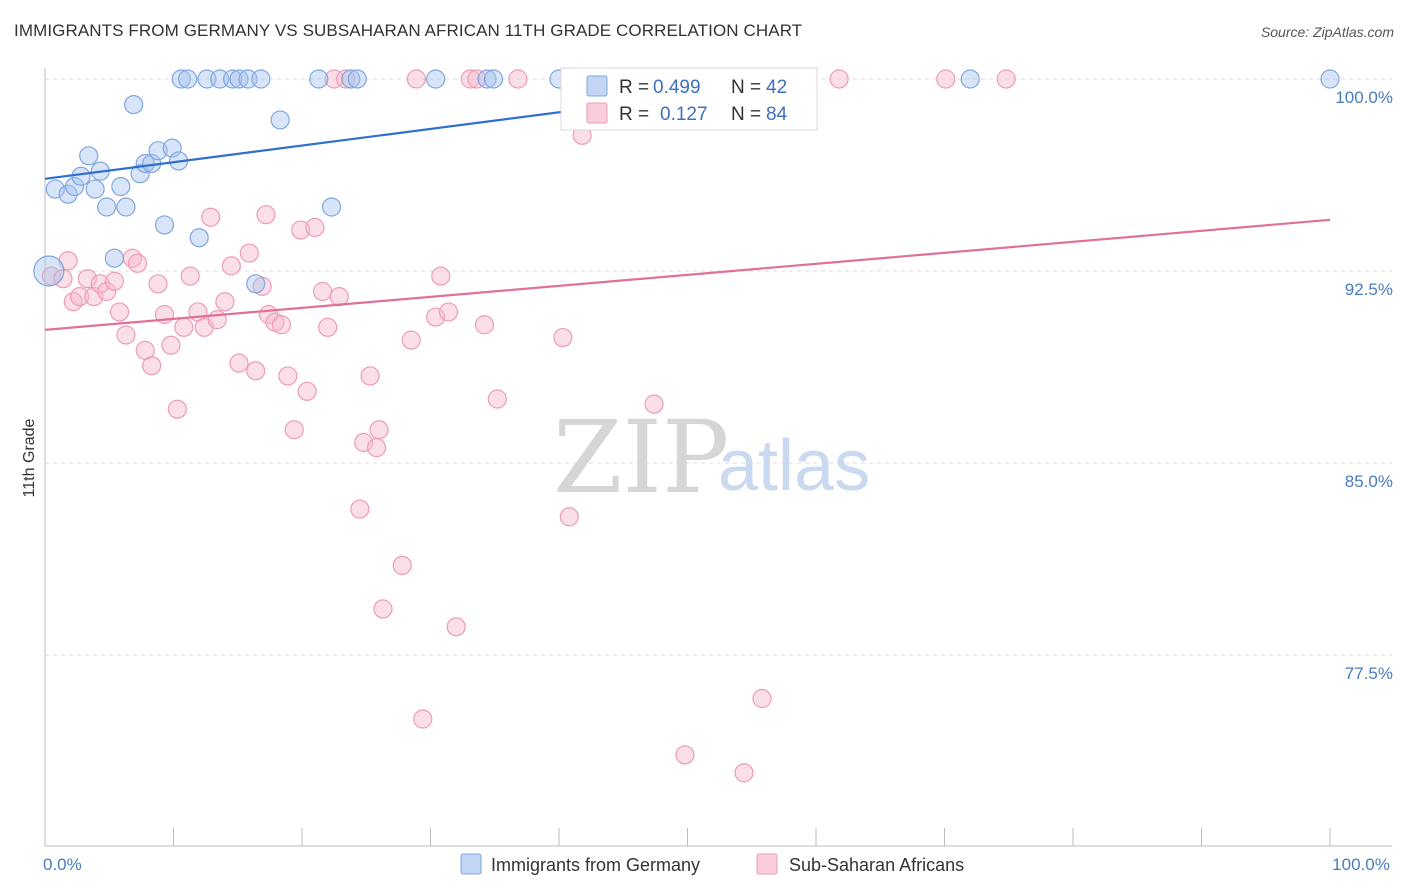  Describe the element at coordinates (1361, 864) in the screenshot. I see `x-tick-label: 100.0%` at that location.